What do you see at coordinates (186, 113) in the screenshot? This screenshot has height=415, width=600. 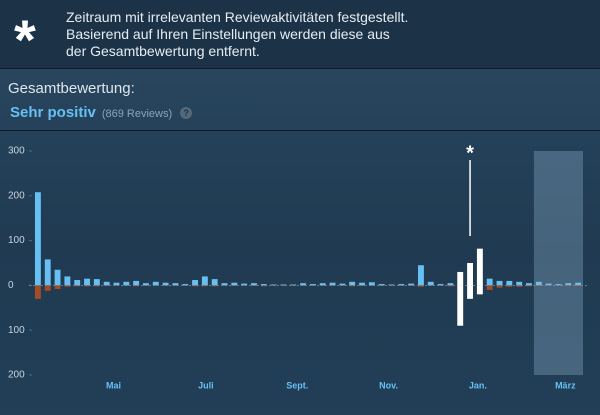 I see `help-icon: ?` at bounding box center [186, 113].